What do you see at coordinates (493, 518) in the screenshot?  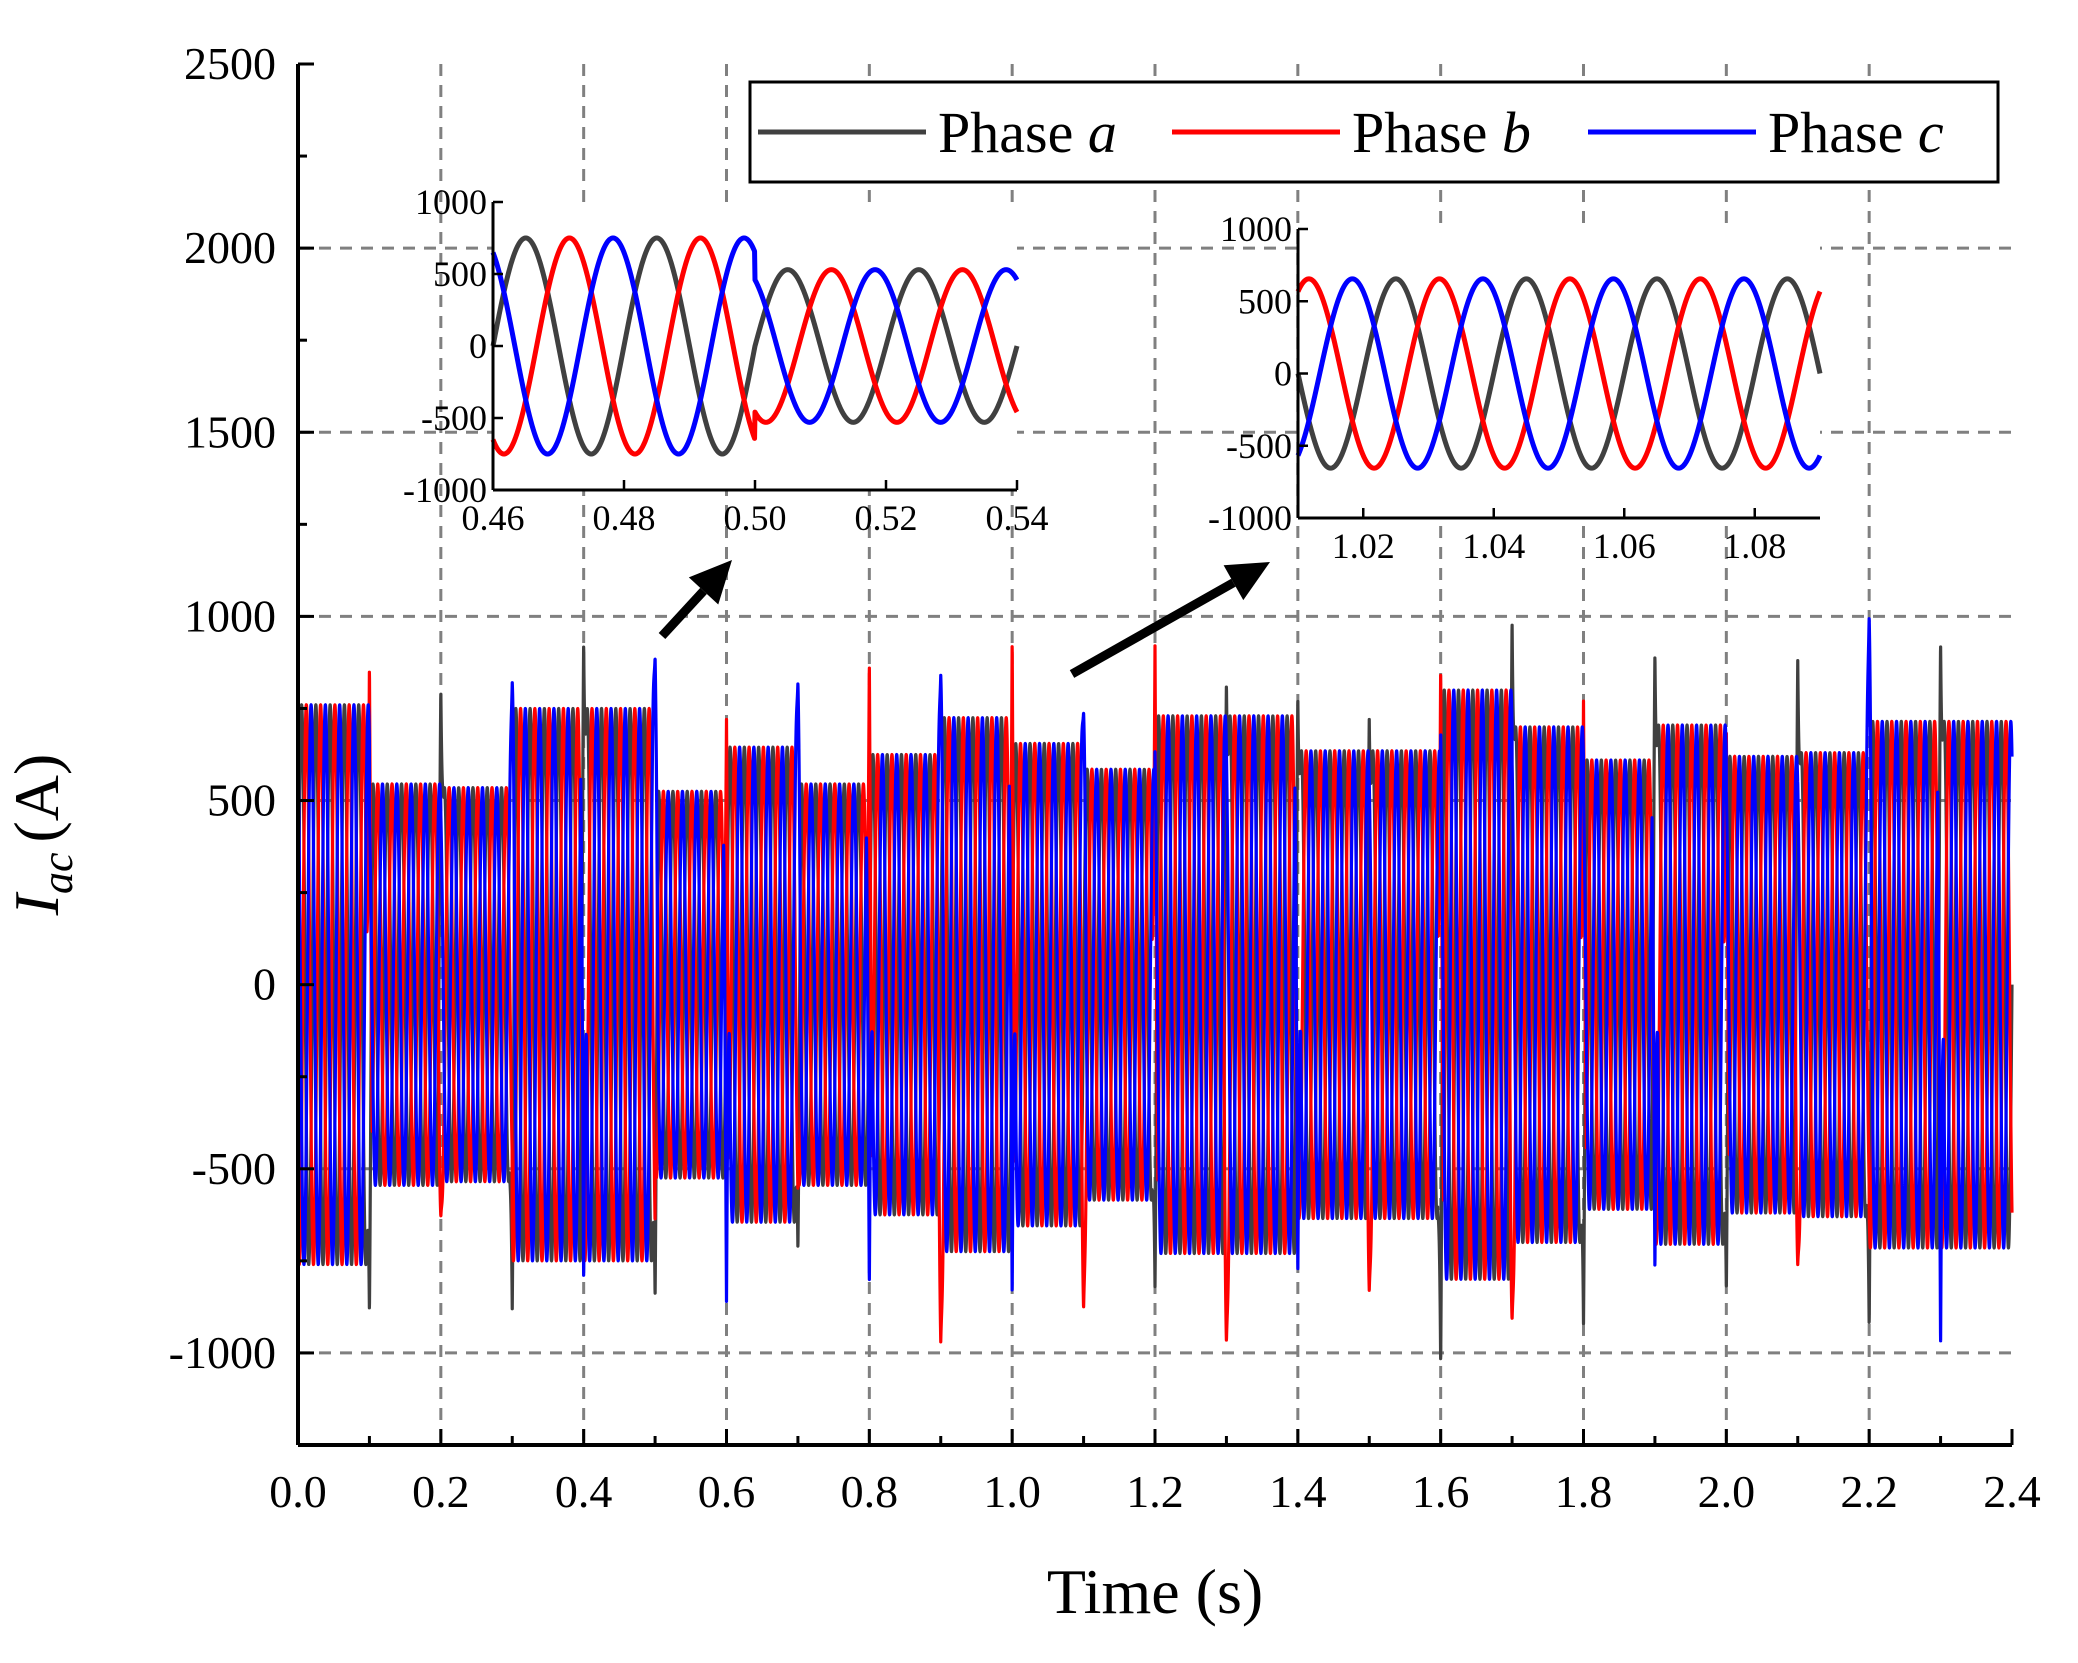 I see `inset-x-tick-label: 0.46` at bounding box center [493, 518].